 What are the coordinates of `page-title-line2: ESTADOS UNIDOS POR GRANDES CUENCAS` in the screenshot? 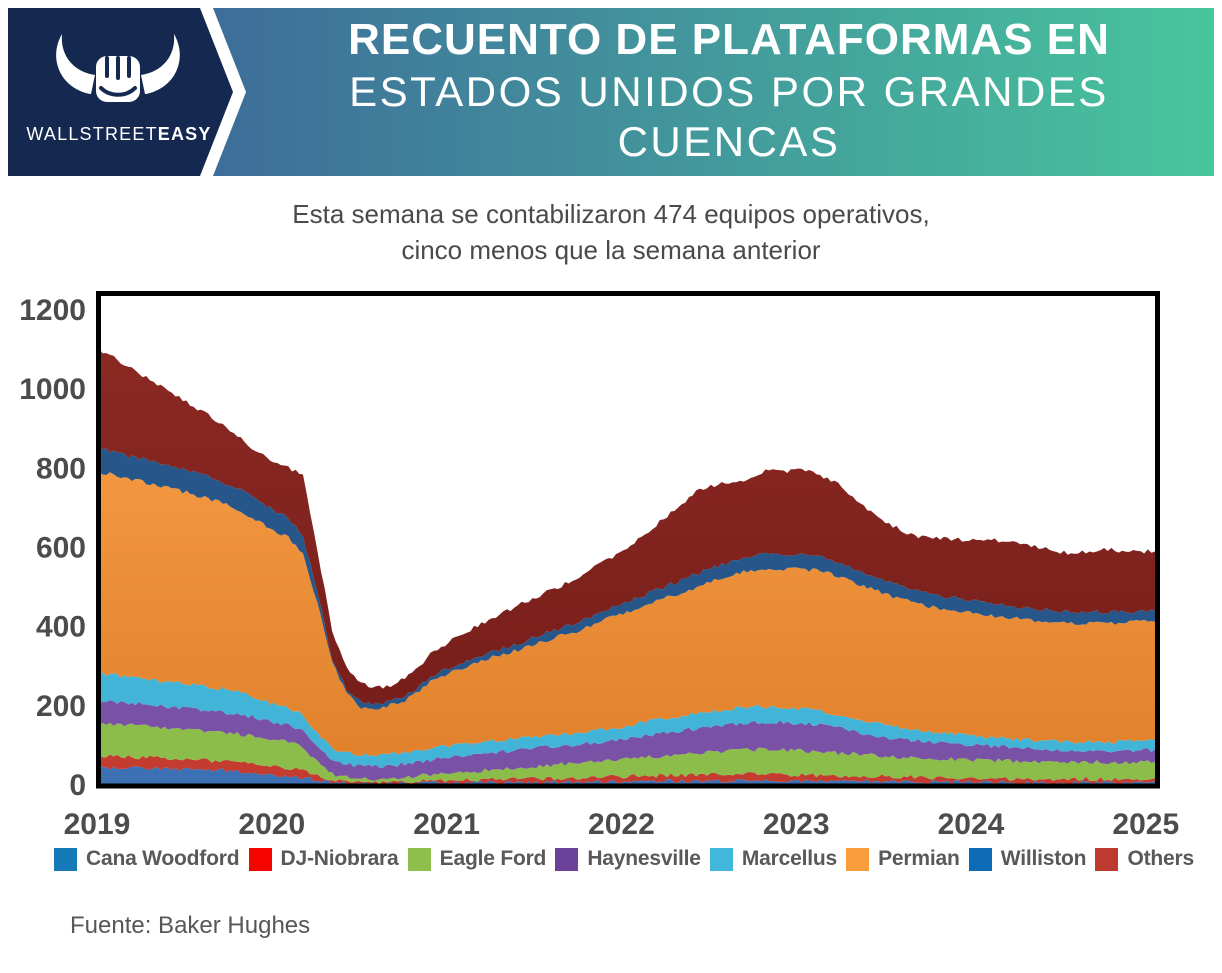 It's located at (729, 116).